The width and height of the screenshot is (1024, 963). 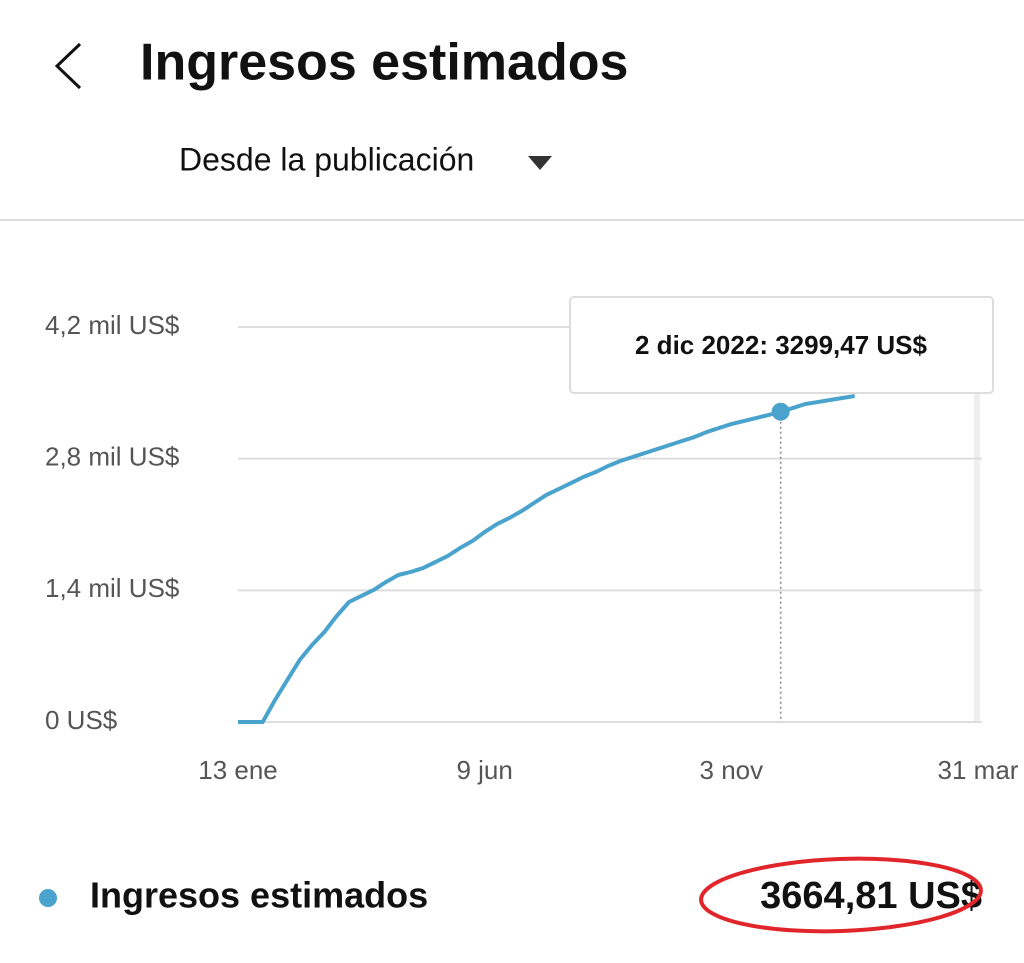 I want to click on dropdown-arrow, so click(x=540, y=163).